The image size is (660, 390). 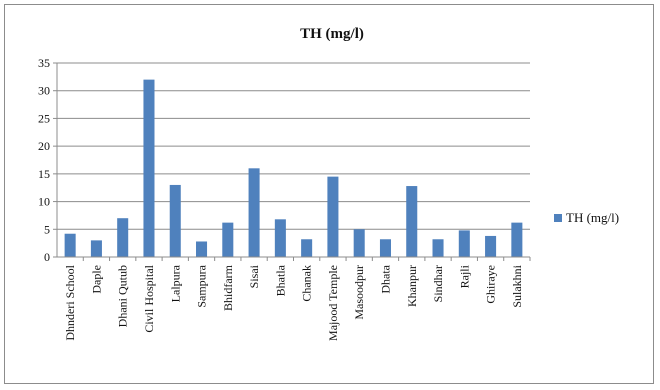 I want to click on y-tick-label: 5, so click(x=47, y=229).